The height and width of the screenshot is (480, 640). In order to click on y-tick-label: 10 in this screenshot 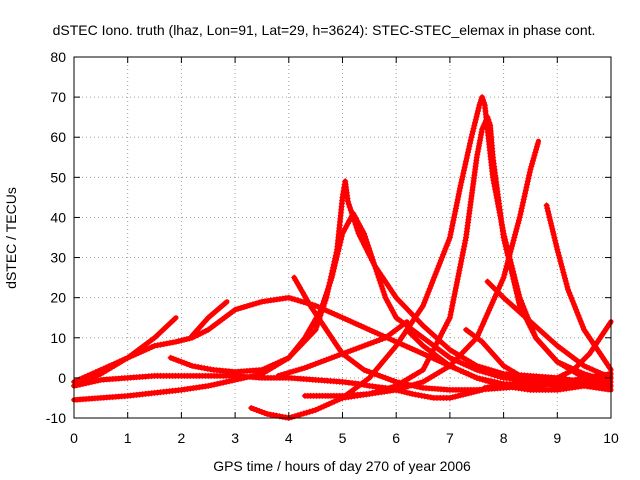, I will do `click(58, 338)`.